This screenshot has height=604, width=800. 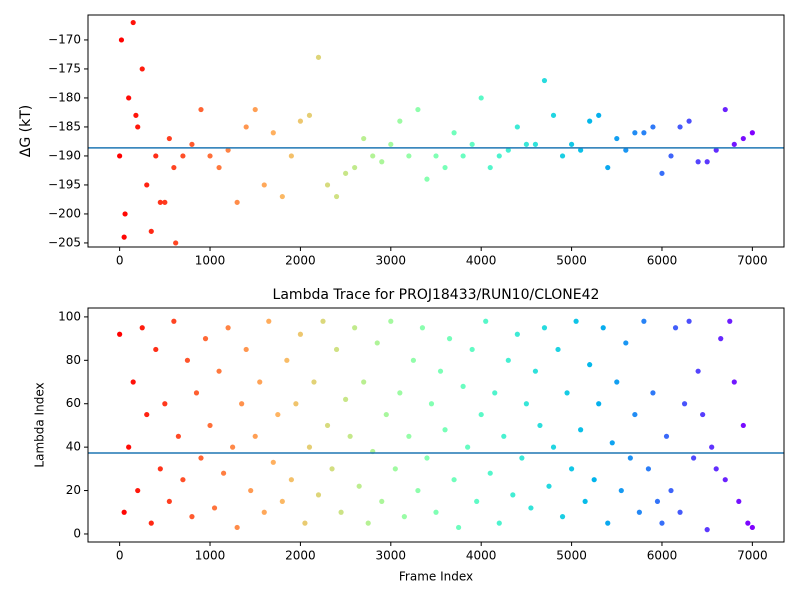 What do you see at coordinates (73, 403) in the screenshot?
I see `y-tick-label: 60` at bounding box center [73, 403].